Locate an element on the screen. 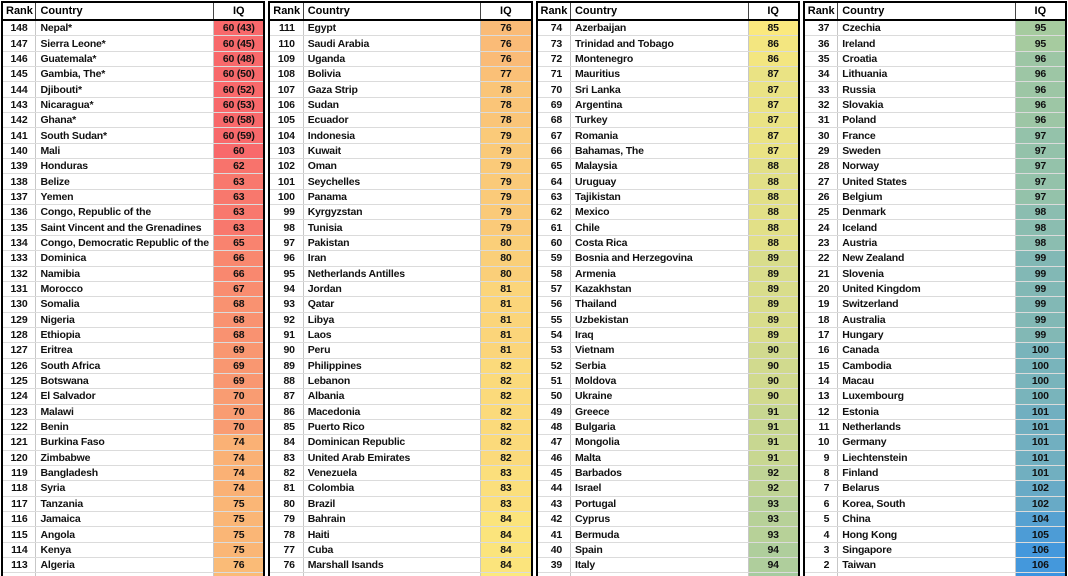  table-row: 148 Nepal* 60 (43) is located at coordinates (133, 28).